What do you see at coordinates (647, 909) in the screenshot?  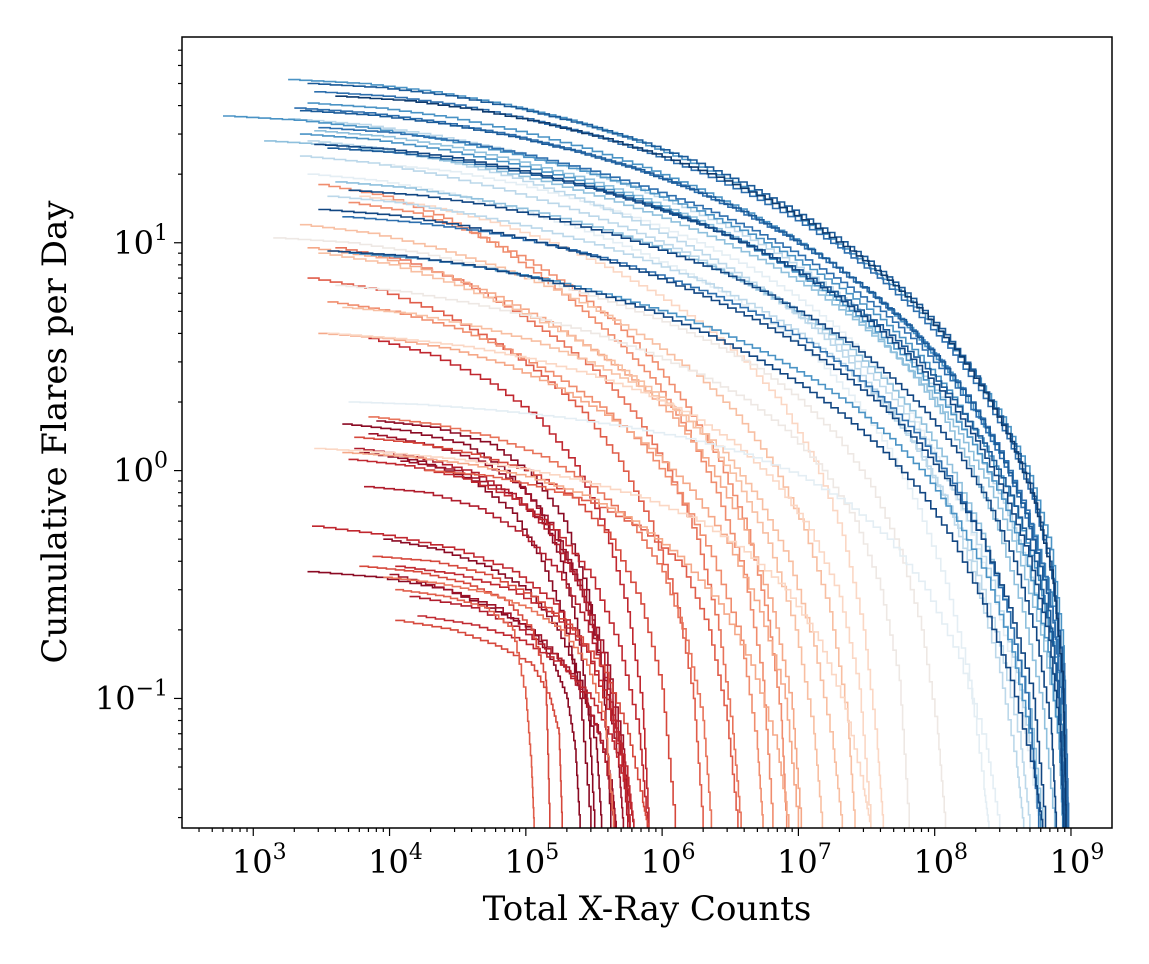 I see `x-axis-title: Total X-Ray Counts` at bounding box center [647, 909].